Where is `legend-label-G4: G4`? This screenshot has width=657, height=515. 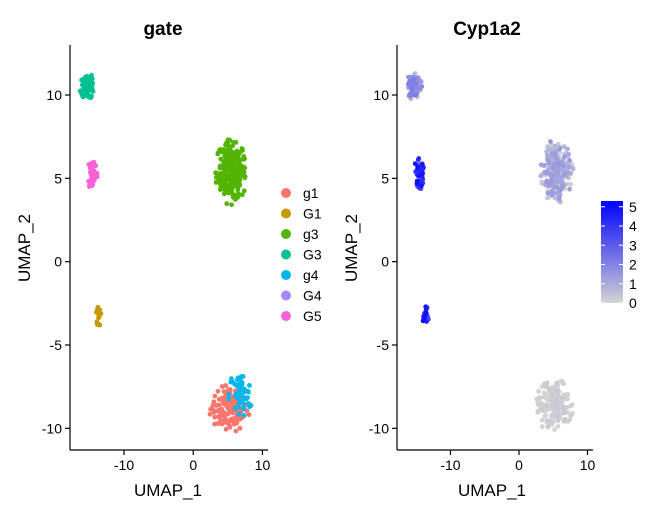
legend-label-G4: G4 is located at coordinates (312, 296).